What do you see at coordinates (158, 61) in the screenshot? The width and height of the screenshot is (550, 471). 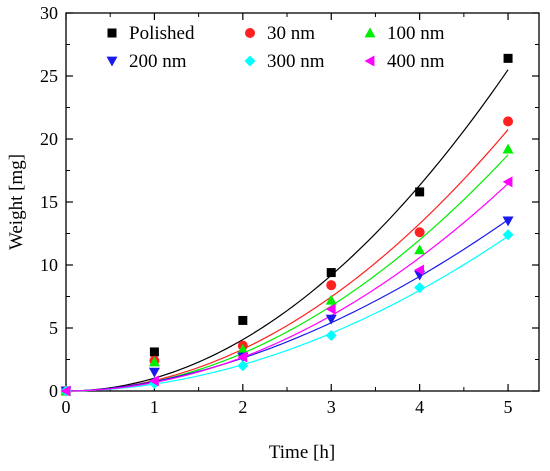 I see `legend-label: 200 nm` at bounding box center [158, 61].